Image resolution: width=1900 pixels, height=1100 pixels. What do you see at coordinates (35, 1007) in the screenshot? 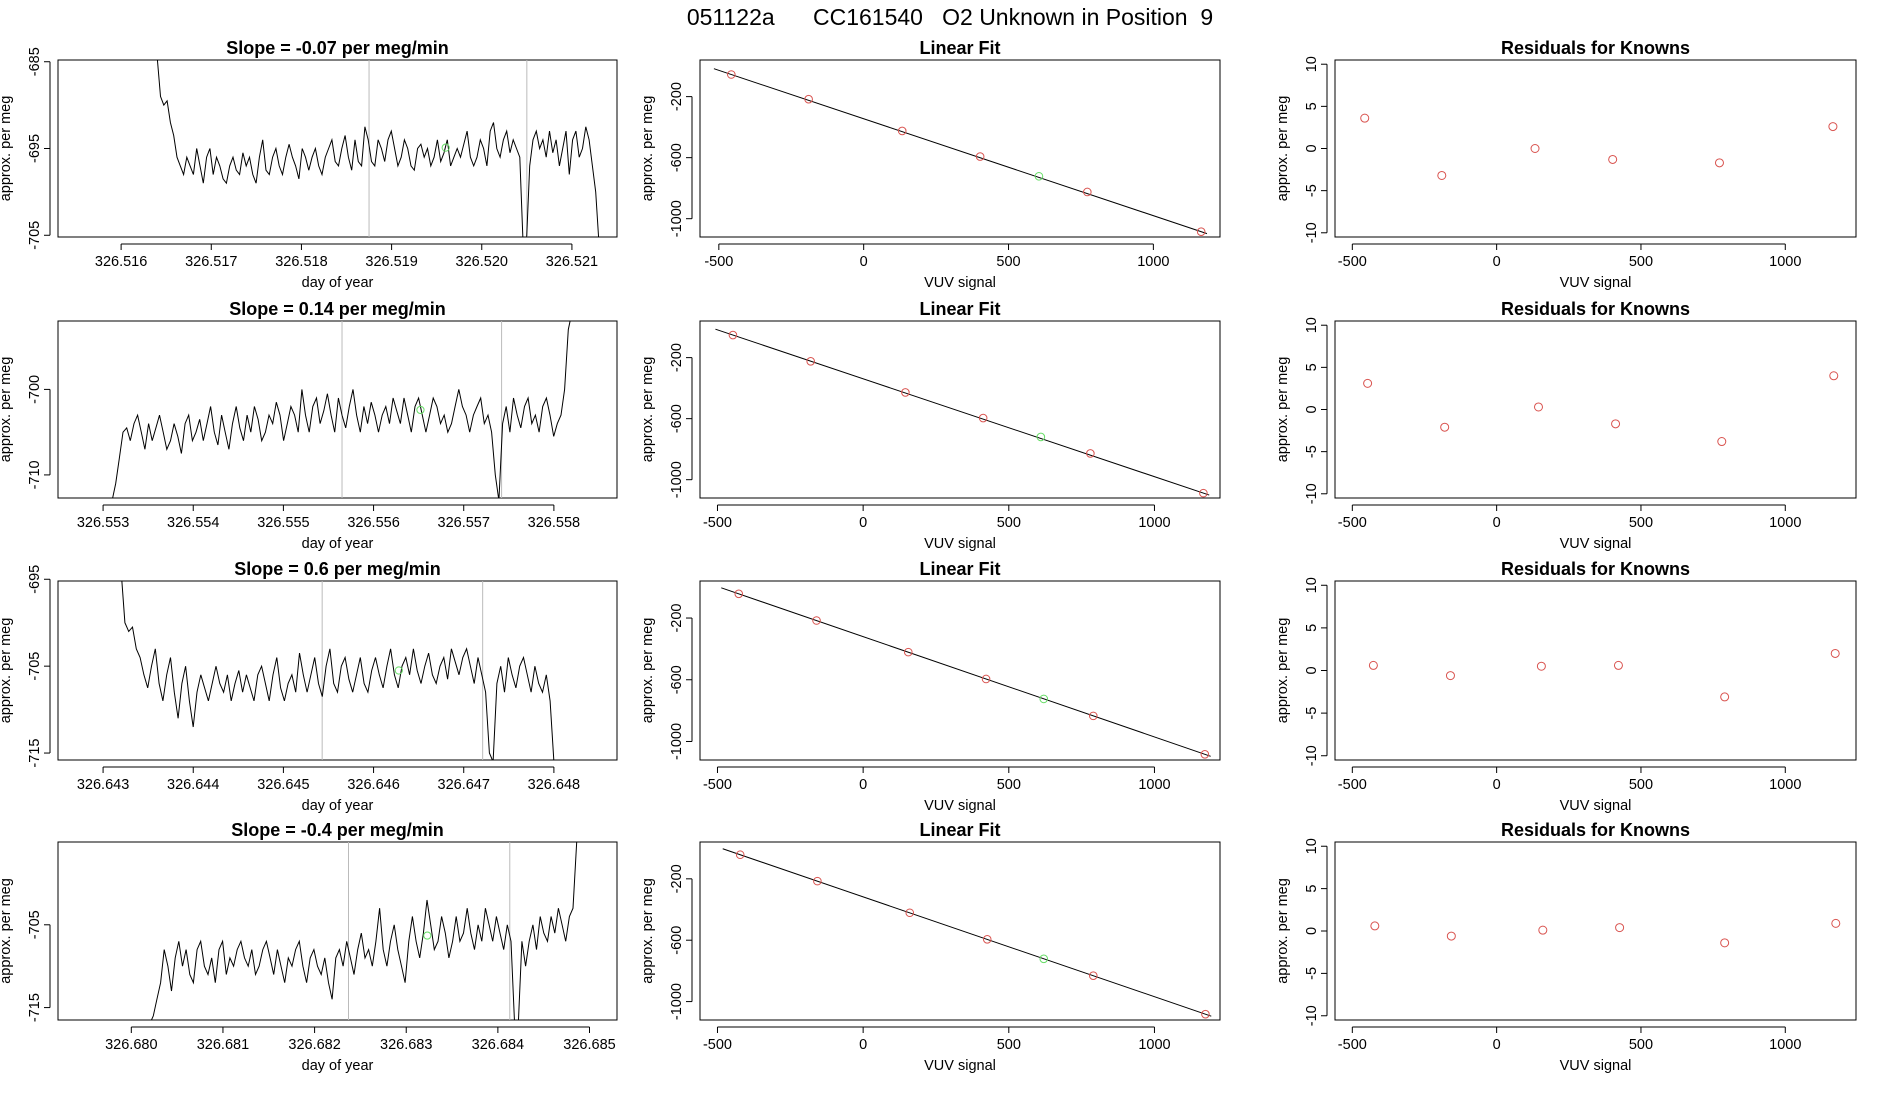
I see `y-tick-label: -715` at bounding box center [35, 1007].